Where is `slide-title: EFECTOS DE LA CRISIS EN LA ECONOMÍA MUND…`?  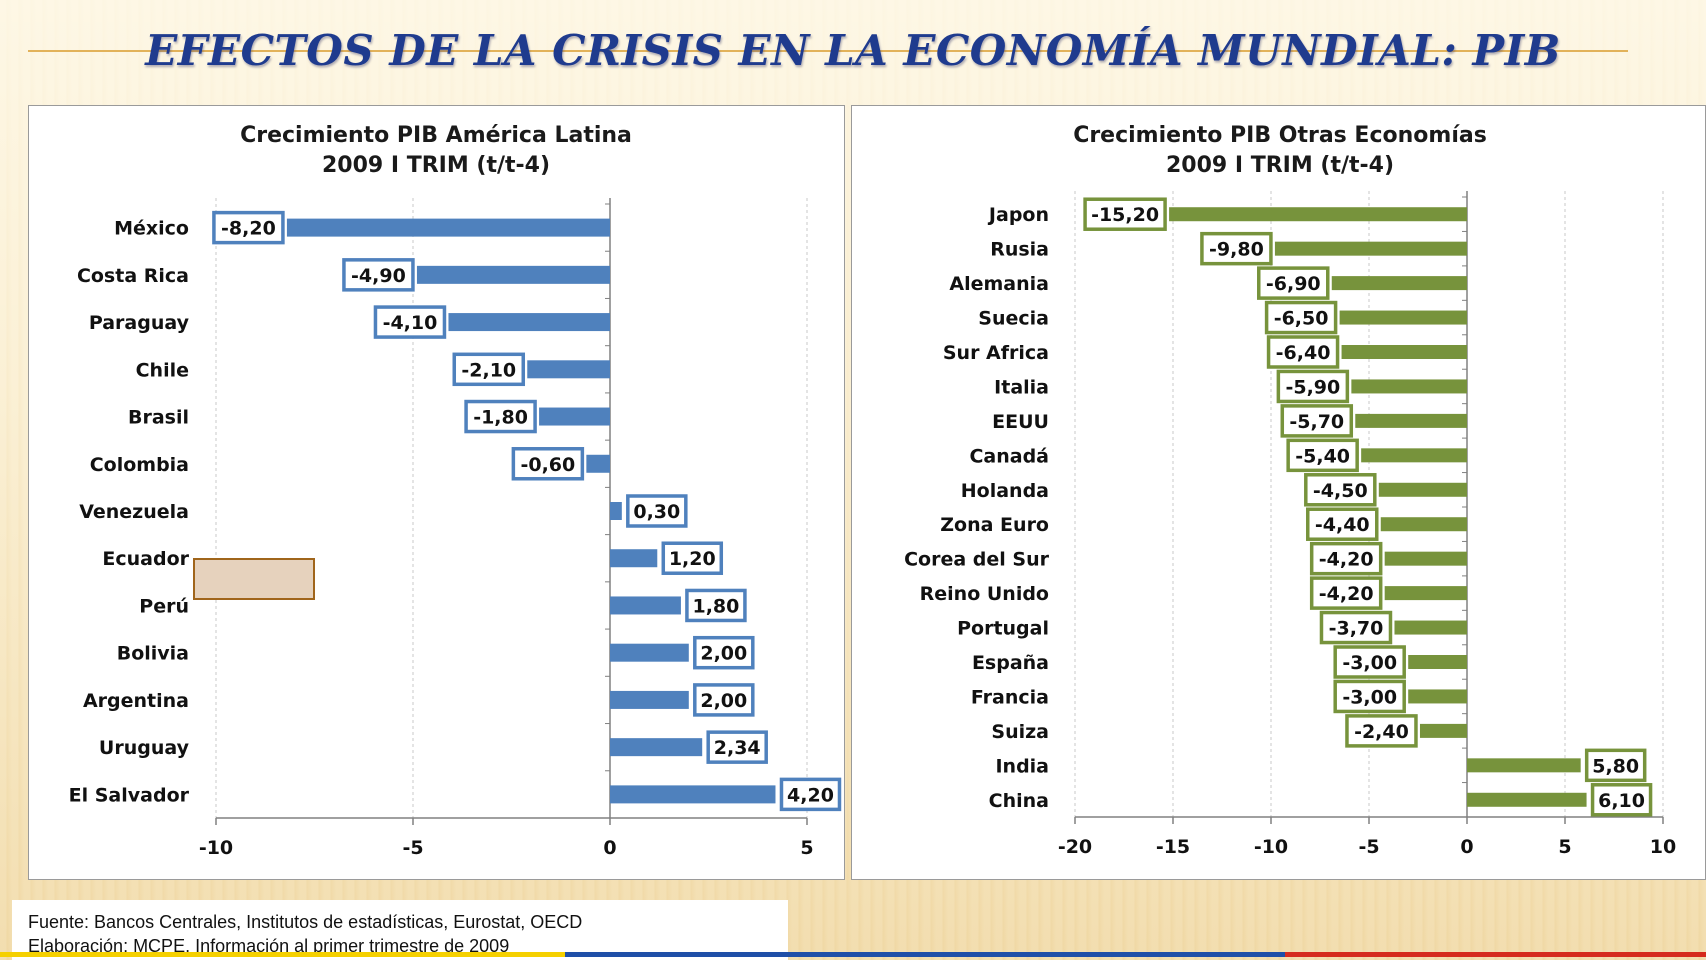
slide-title: EFECTOS DE LA CRISIS EN LA ECONOMÍA MUND… is located at coordinates (853, 50).